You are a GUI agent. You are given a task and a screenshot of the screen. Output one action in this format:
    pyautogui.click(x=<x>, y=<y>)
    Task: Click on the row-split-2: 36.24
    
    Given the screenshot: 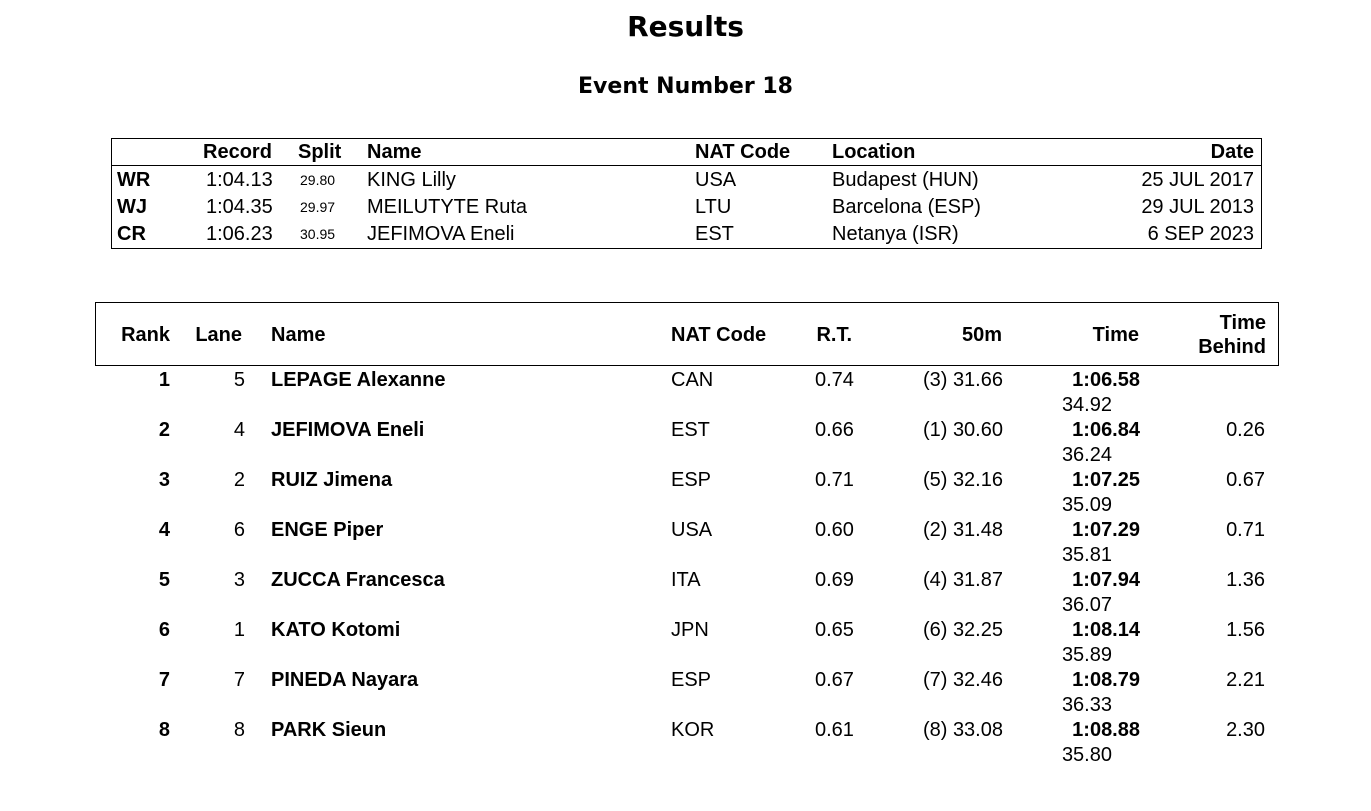 What is the action you would take?
    pyautogui.click(x=1086, y=455)
    